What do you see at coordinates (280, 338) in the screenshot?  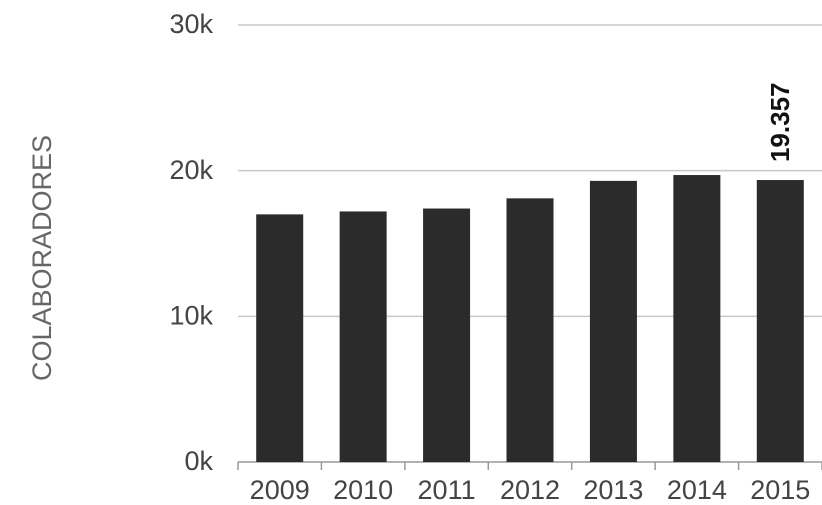 I see `bar-2009` at bounding box center [280, 338].